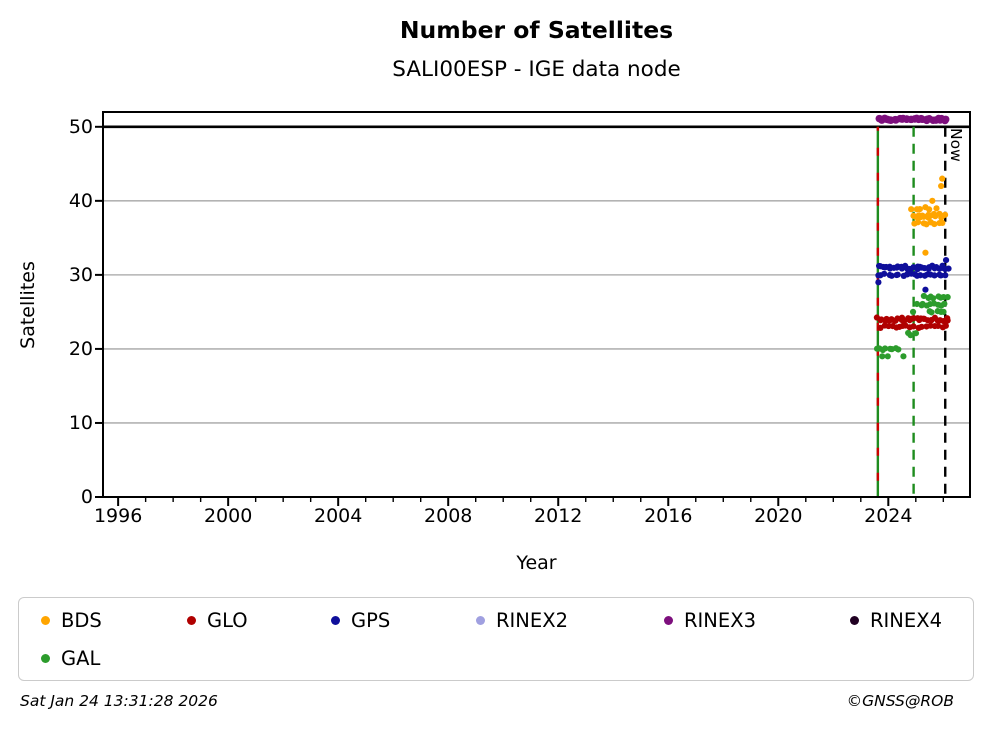 The height and width of the screenshot is (734, 992). I want to click on legend-item-bds: BDS, so click(71, 620).